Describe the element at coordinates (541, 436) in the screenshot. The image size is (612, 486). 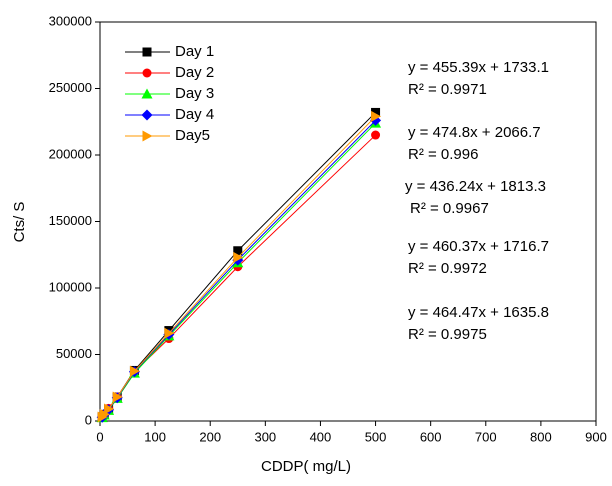
I see `x-tick-label: 800` at that location.